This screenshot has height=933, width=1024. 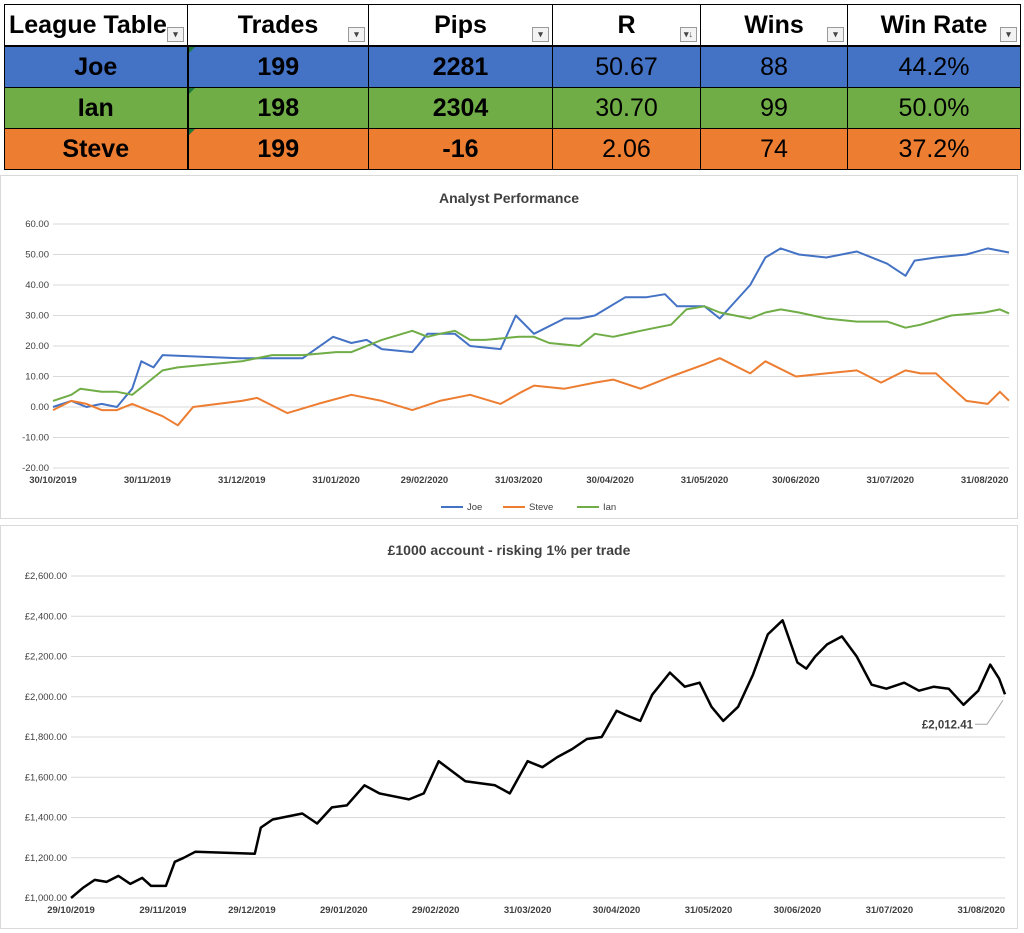 I want to click on header-label: Pips, so click(x=460, y=24).